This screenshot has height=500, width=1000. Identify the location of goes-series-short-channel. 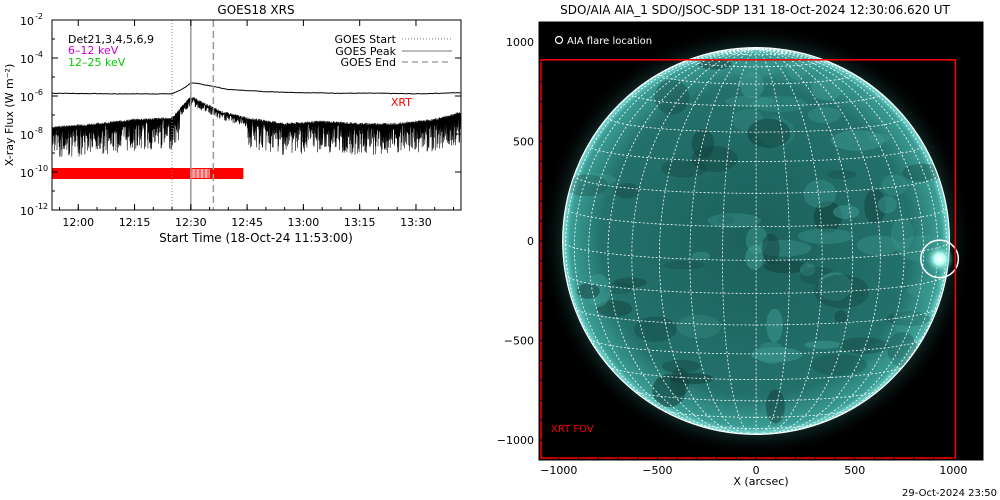
(256, 126).